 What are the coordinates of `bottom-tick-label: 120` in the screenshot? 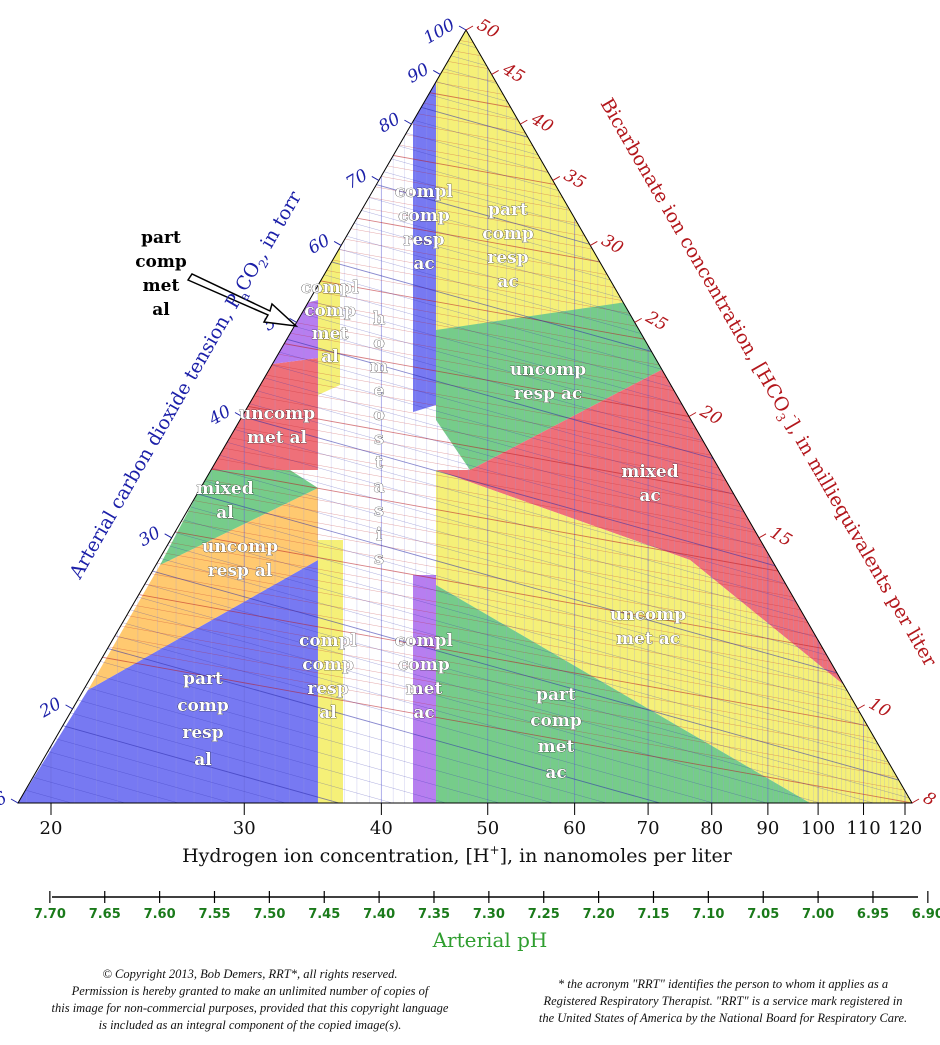 It's located at (905, 828).